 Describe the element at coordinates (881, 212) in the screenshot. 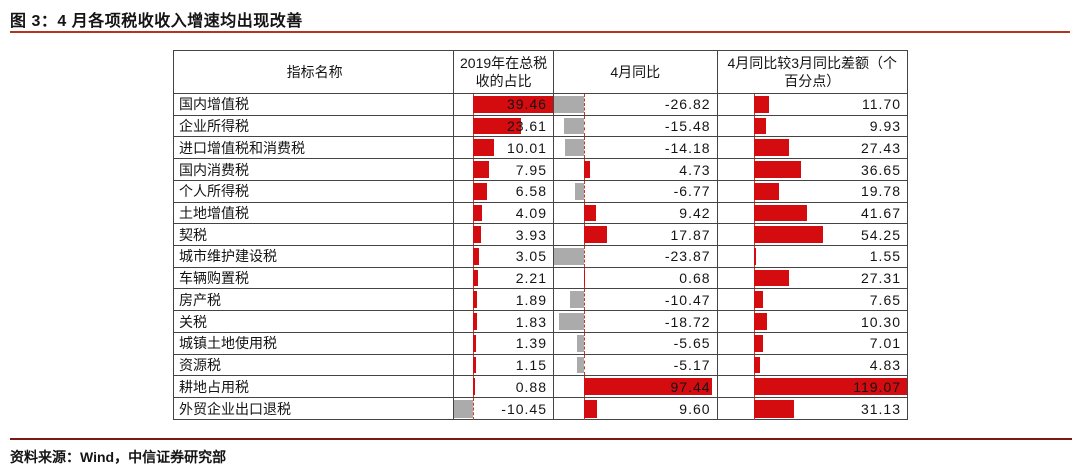

I see `cell-value: 41.67` at that location.